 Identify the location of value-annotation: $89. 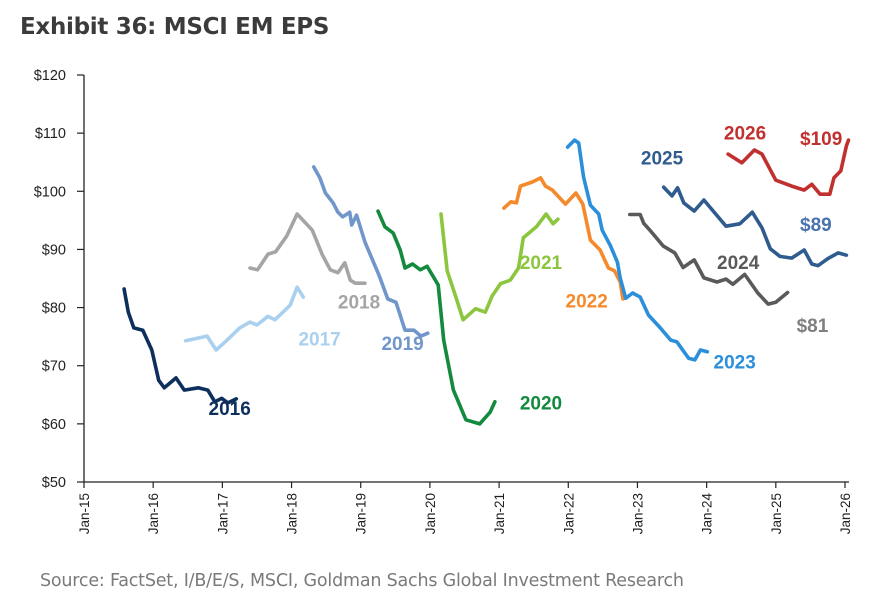
(816, 225).